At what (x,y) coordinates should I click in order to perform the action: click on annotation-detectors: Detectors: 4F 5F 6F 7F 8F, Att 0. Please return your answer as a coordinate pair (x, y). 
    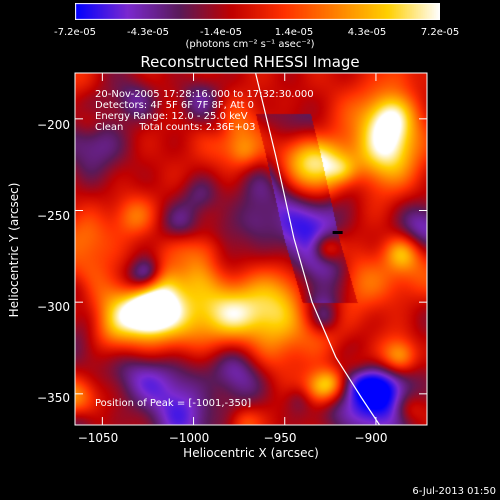
    Looking at the image, I should click on (175, 105).